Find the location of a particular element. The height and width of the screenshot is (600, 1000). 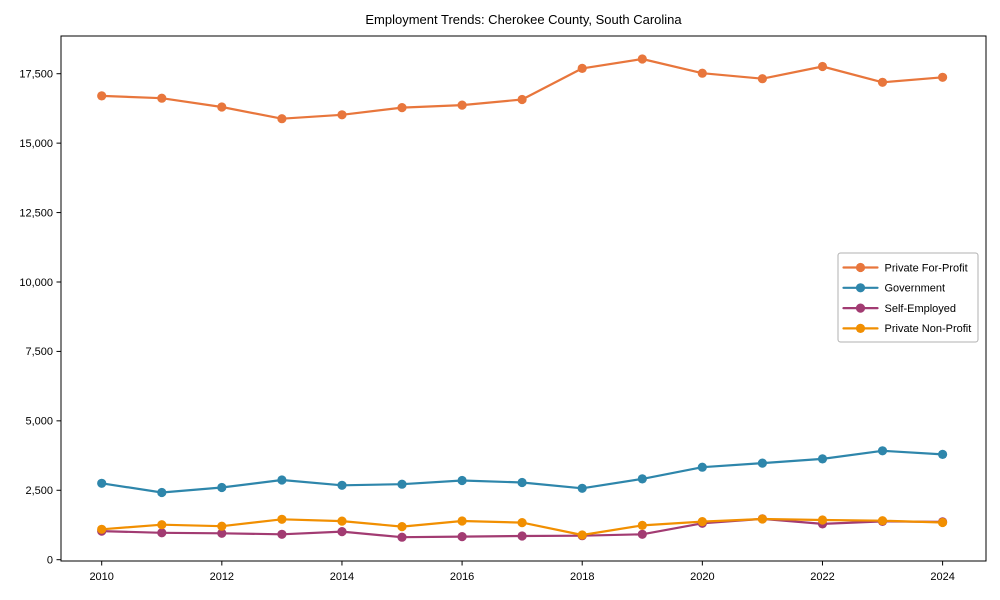

data-point-government-2012 is located at coordinates (222, 487).